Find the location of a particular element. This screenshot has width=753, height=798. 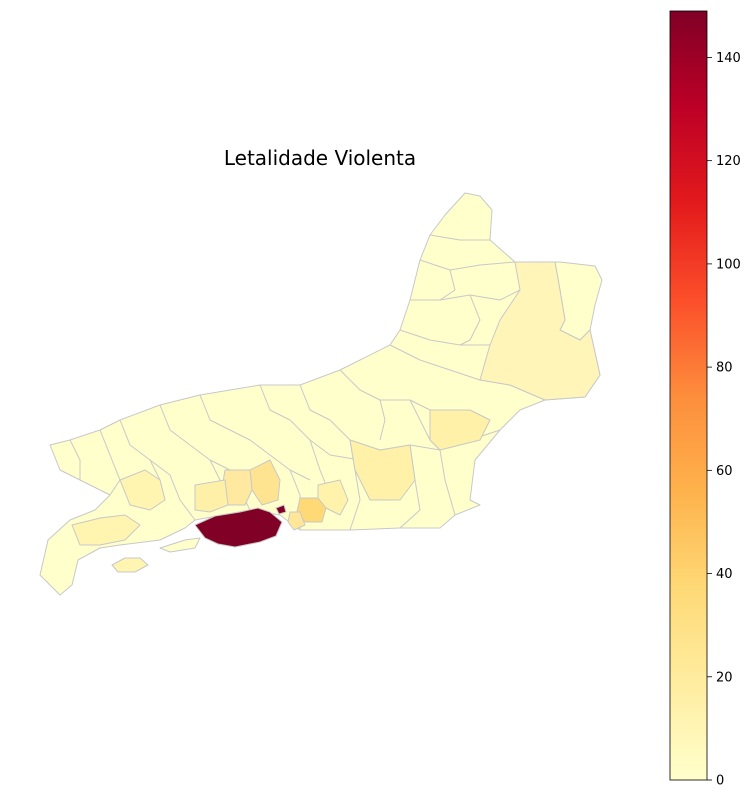

colorbar-tick-label: 20 is located at coordinates (724, 677).